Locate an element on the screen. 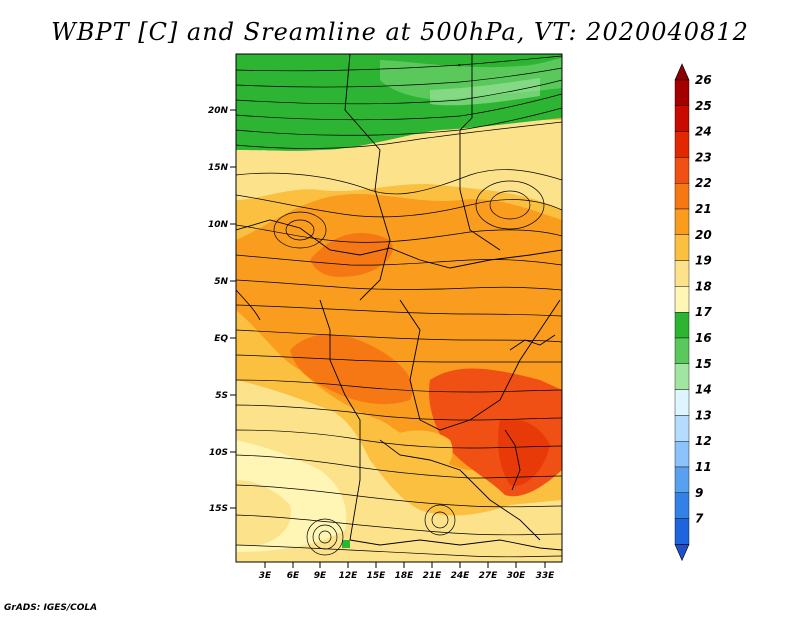  colorbar-label: 9 is located at coordinates (699, 493).